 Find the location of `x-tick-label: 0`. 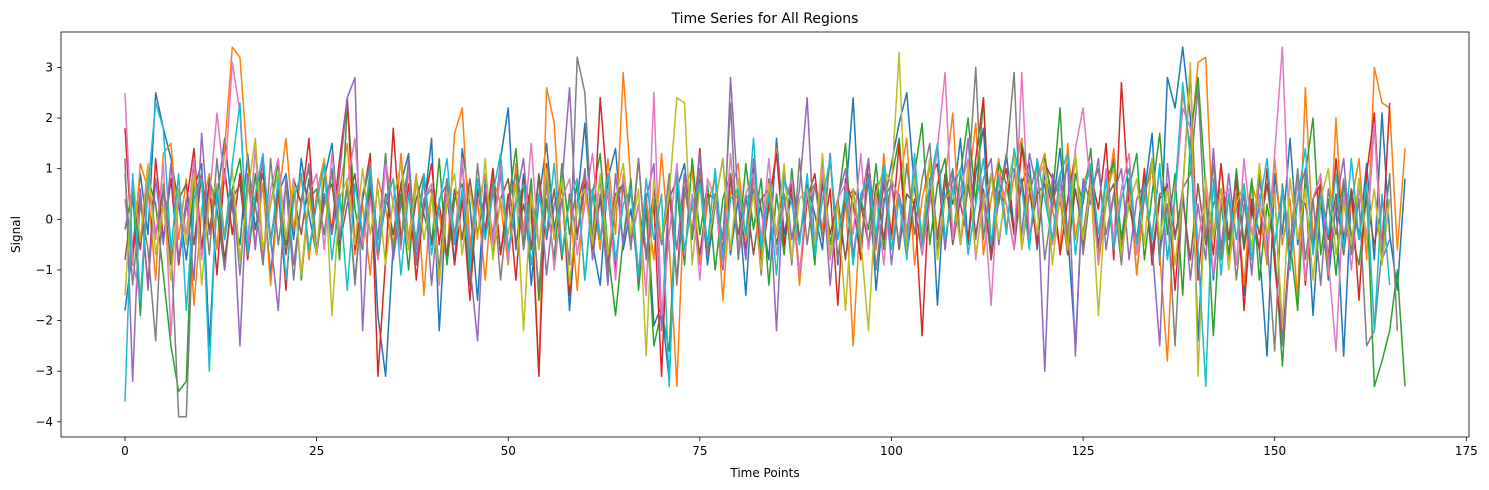

x-tick-label: 0 is located at coordinates (125, 451).